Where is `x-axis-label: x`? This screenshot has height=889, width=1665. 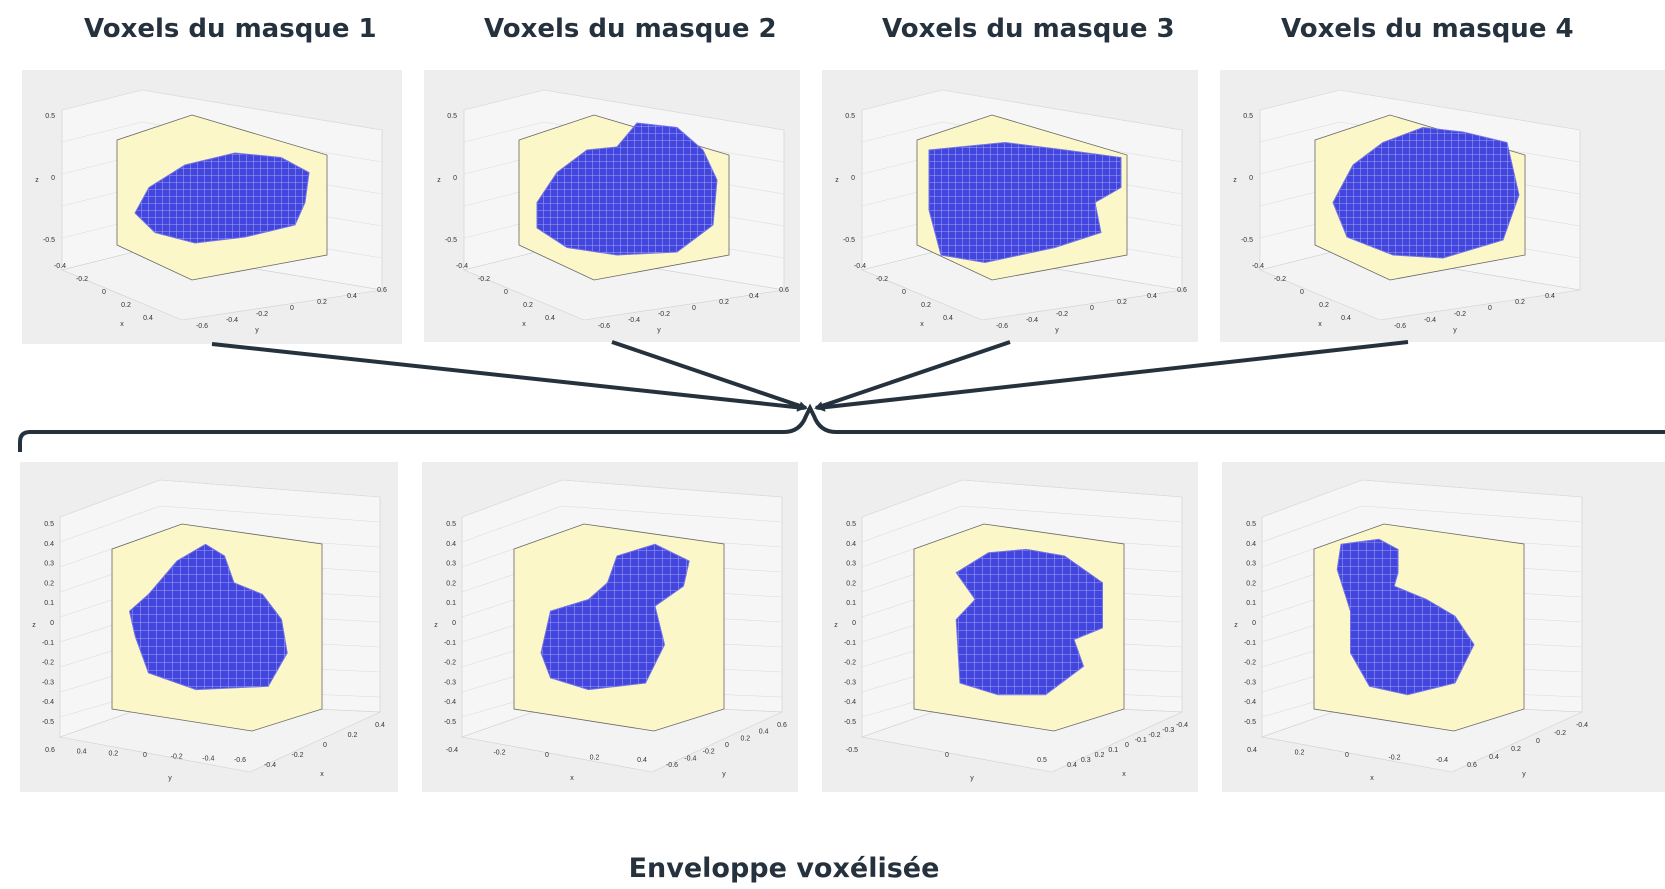
x-axis-label: x is located at coordinates (922, 324).